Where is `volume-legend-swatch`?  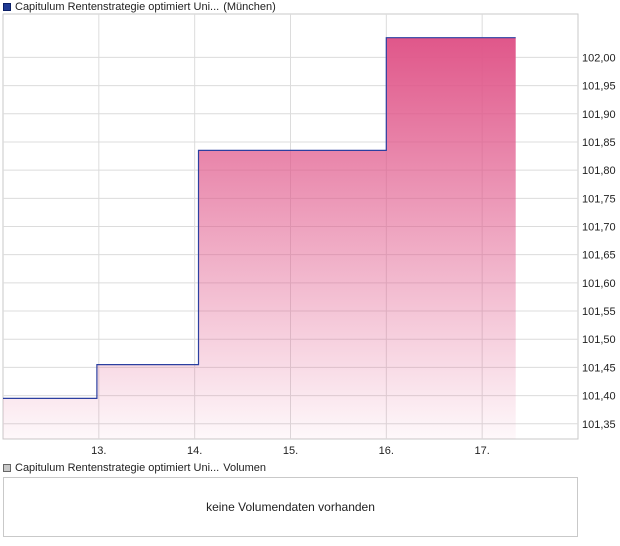 volume-legend-swatch is located at coordinates (7, 468).